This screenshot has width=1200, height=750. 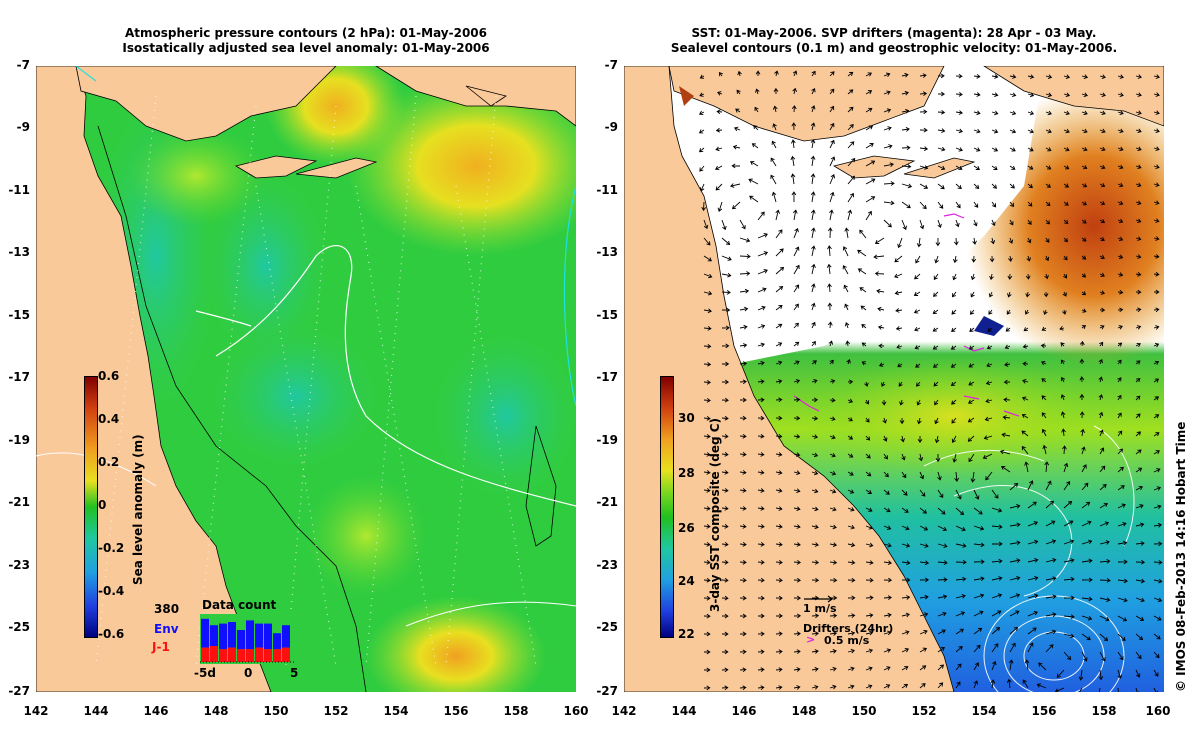 I want to click on data-count-j1-label: J-1, so click(x=161, y=647).